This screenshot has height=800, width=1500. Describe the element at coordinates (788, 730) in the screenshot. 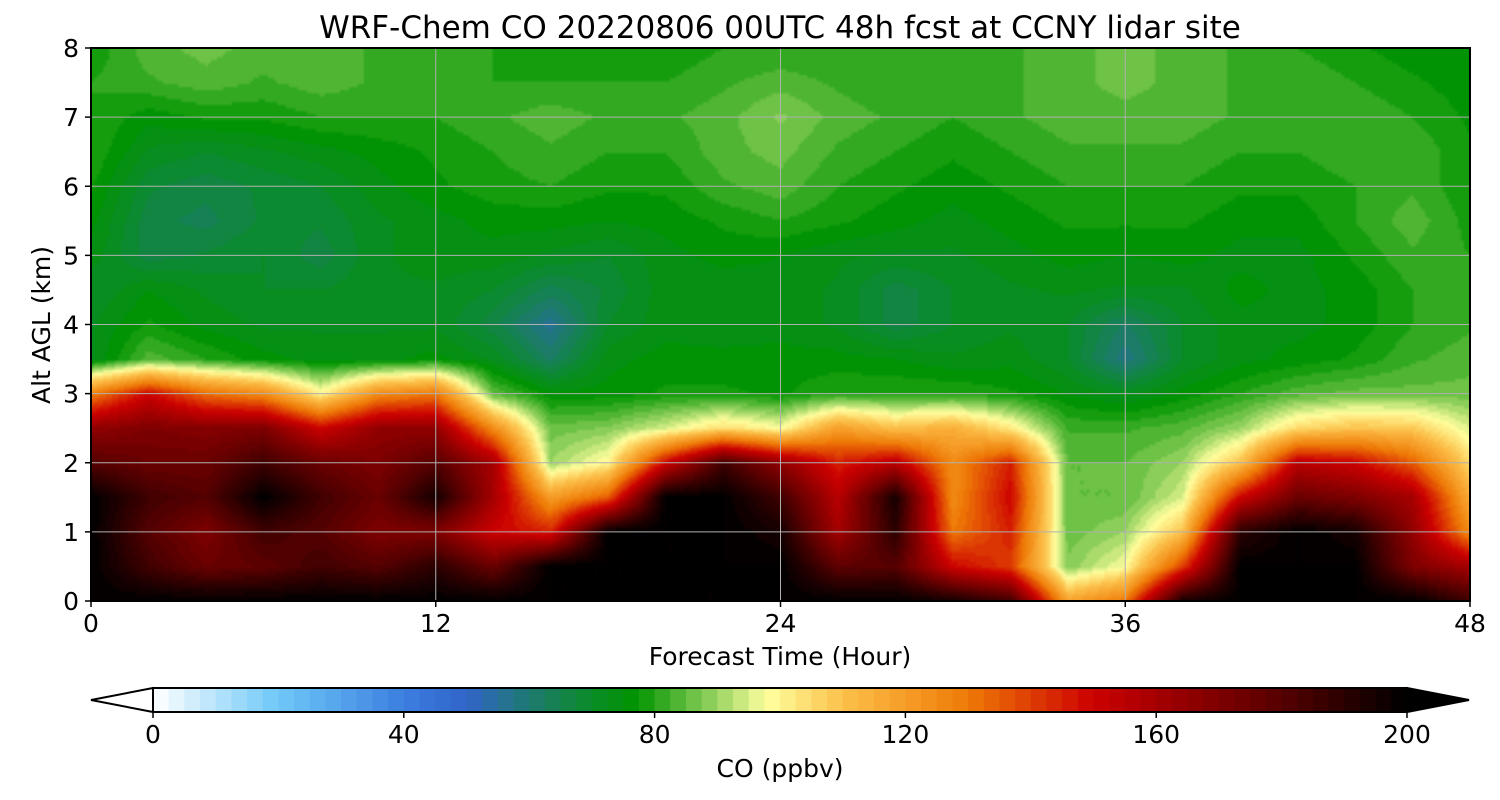

I see `colorbar-ticks: 0 40 80 120 160 200` at that location.